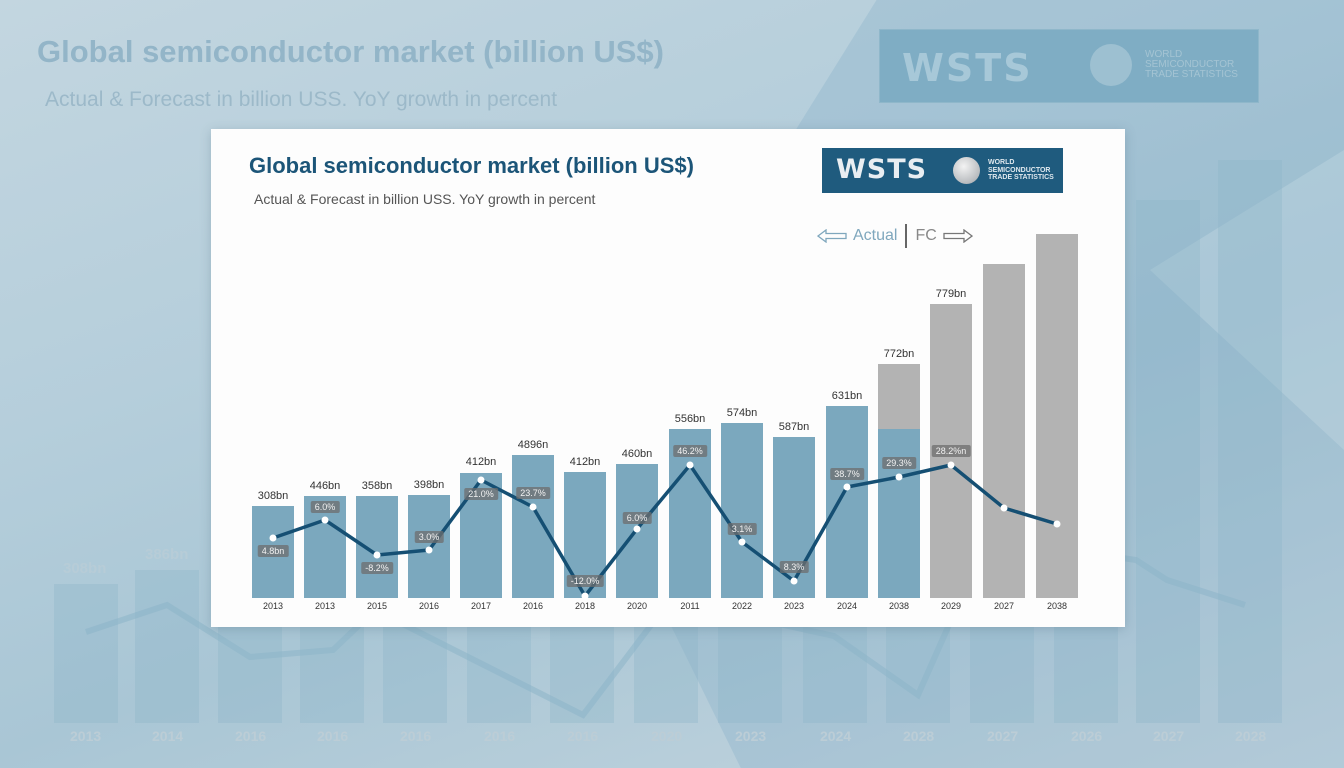 Image resolution: width=1344 pixels, height=768 pixels. Describe the element at coordinates (377, 606) in the screenshot. I see `x-tick-label: 2015` at that location.